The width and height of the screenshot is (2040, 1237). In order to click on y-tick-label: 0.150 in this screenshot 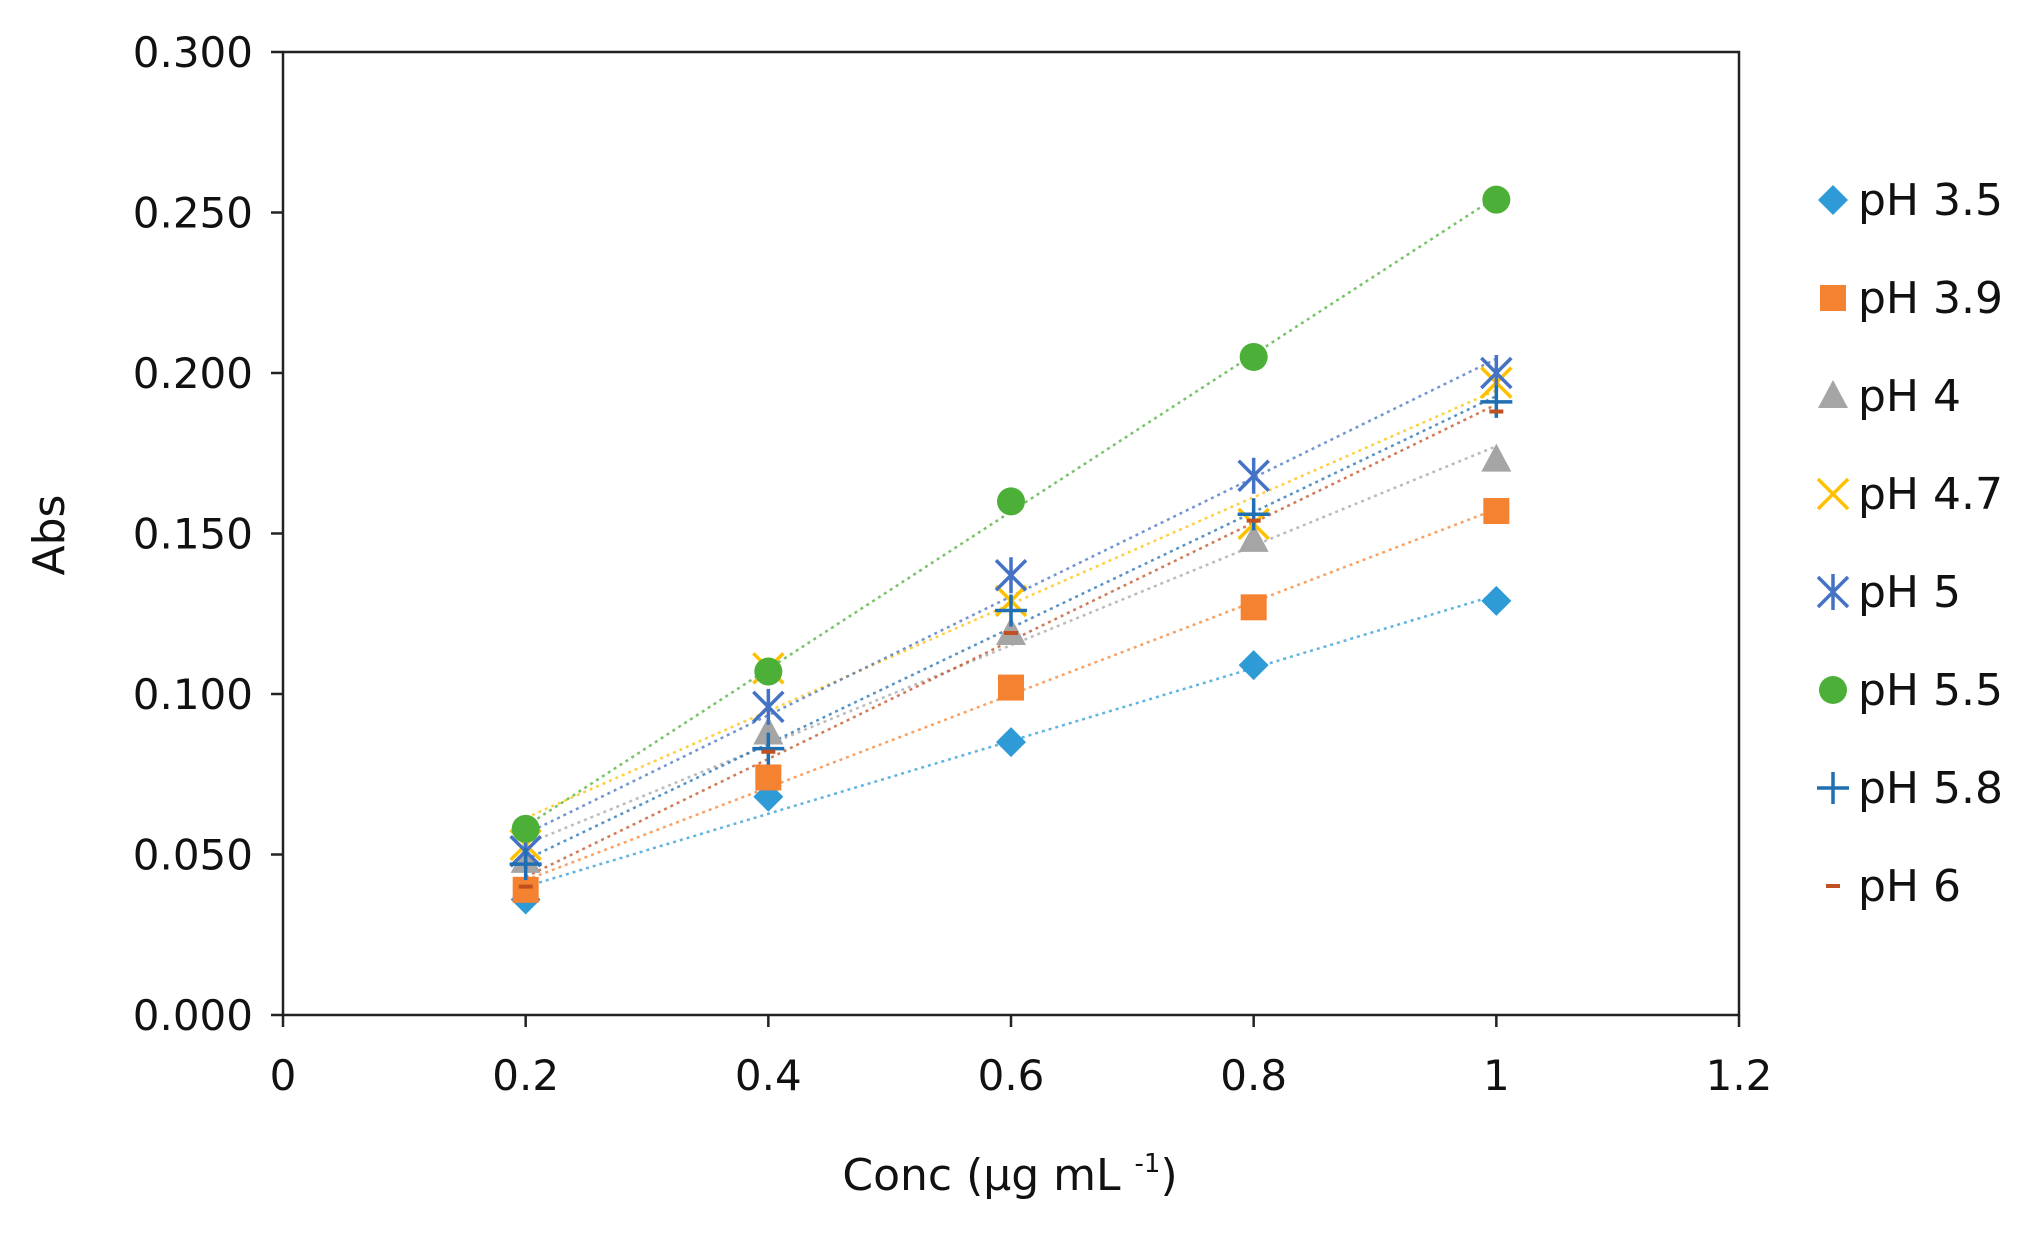, I will do `click(193, 534)`.